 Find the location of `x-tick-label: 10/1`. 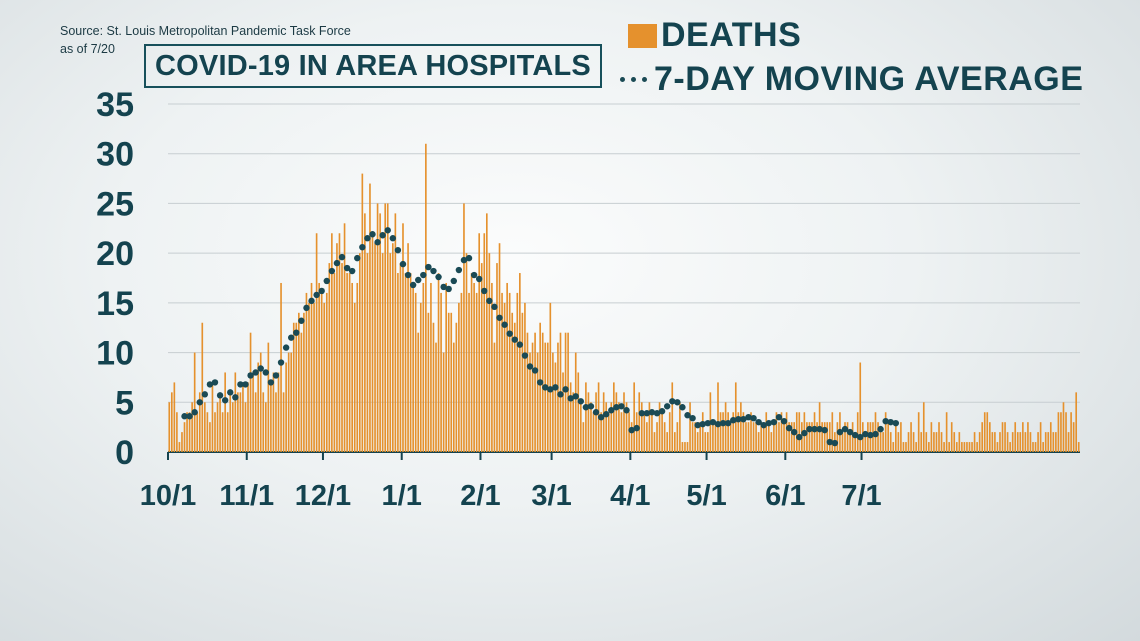

x-tick-label: 10/1 is located at coordinates (168, 496).